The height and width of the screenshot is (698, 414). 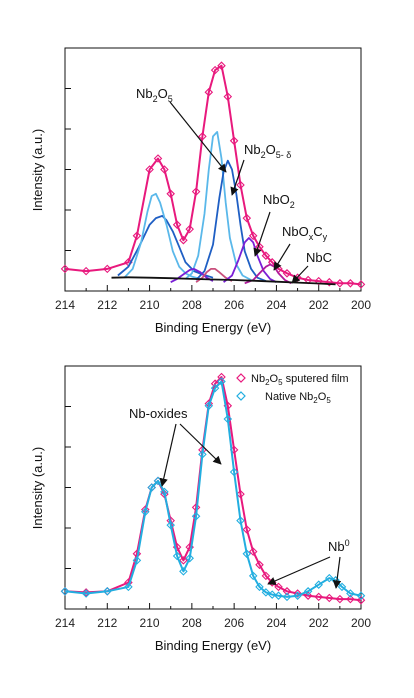 What do you see at coordinates (298, 398) in the screenshot?
I see `svg-text: Native Nb2O5` at bounding box center [298, 398].